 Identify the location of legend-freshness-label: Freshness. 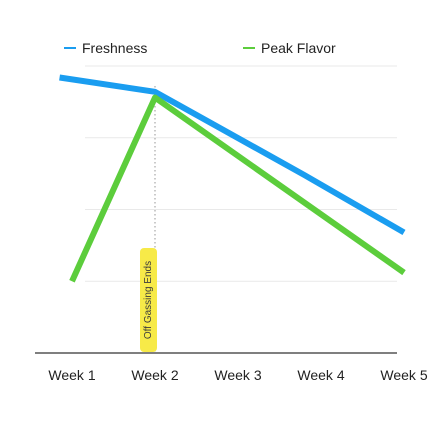
(114, 48).